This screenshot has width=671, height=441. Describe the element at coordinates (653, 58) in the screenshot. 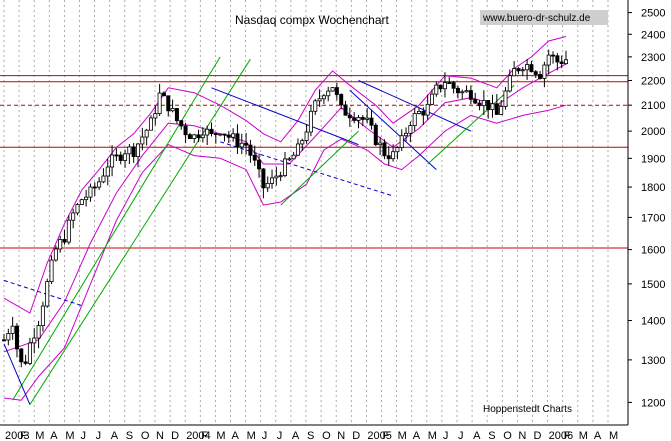

I see `y-tick-label: 2300` at that location.